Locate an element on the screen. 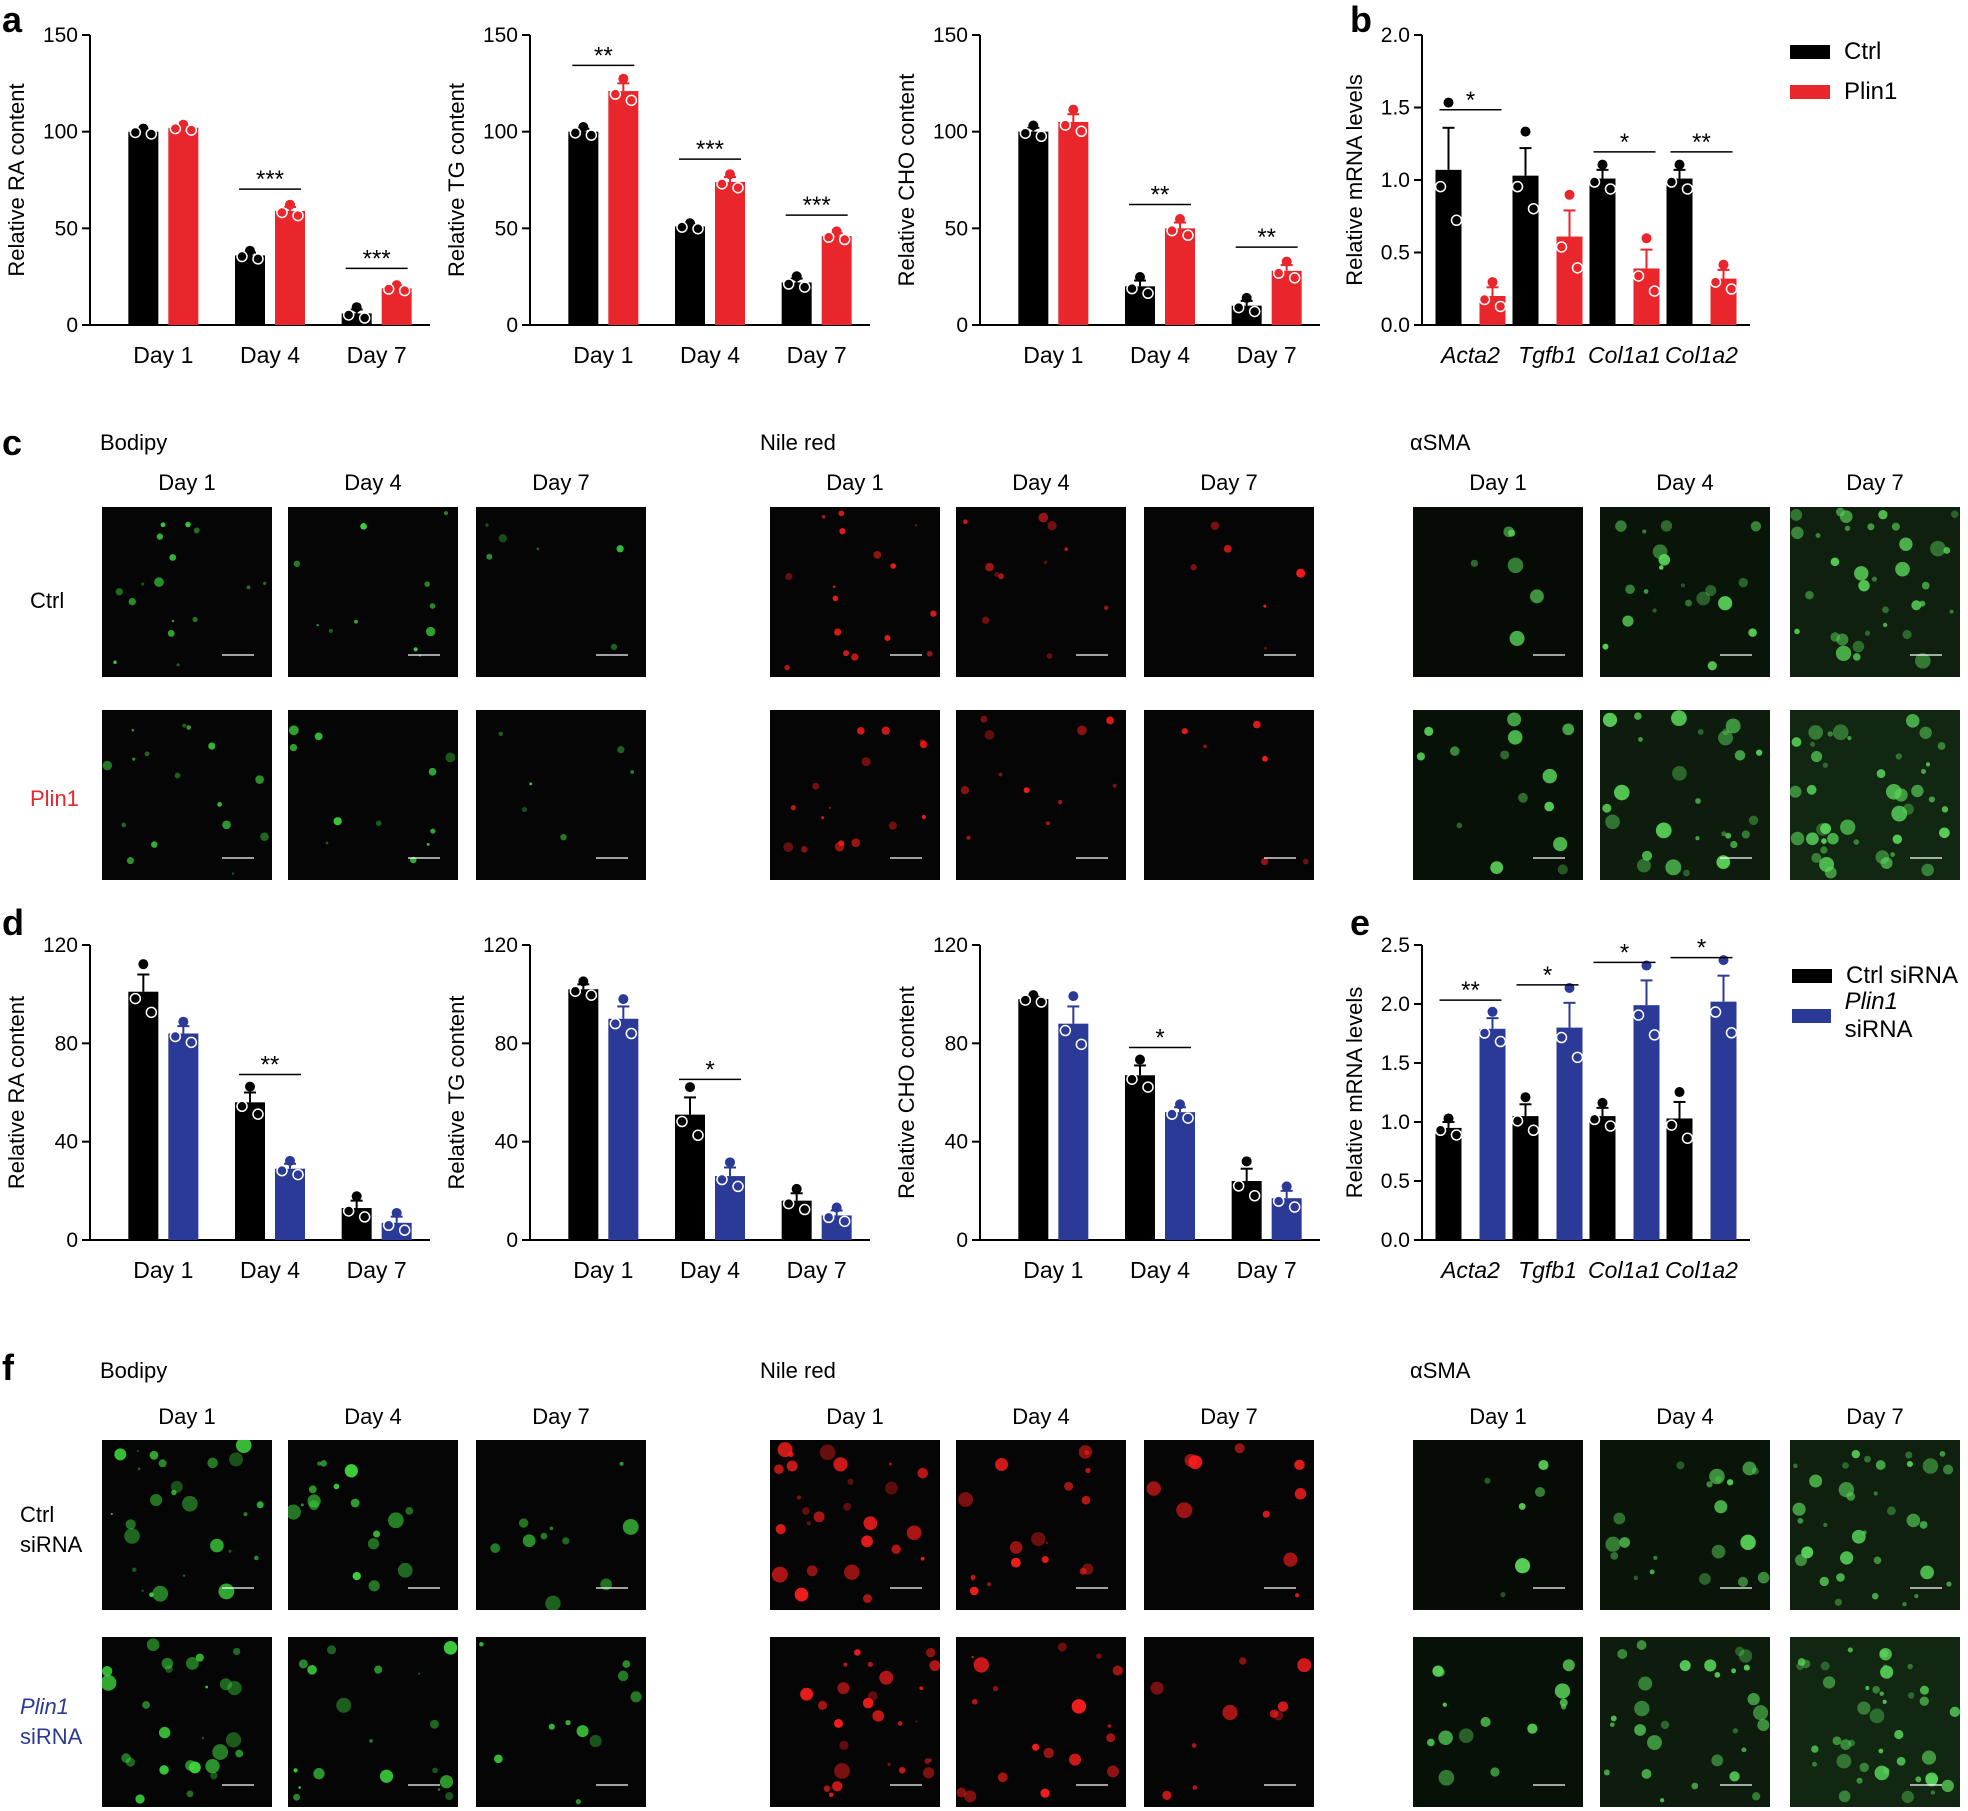  y-tick-label: 2.5 is located at coordinates (1395, 945).